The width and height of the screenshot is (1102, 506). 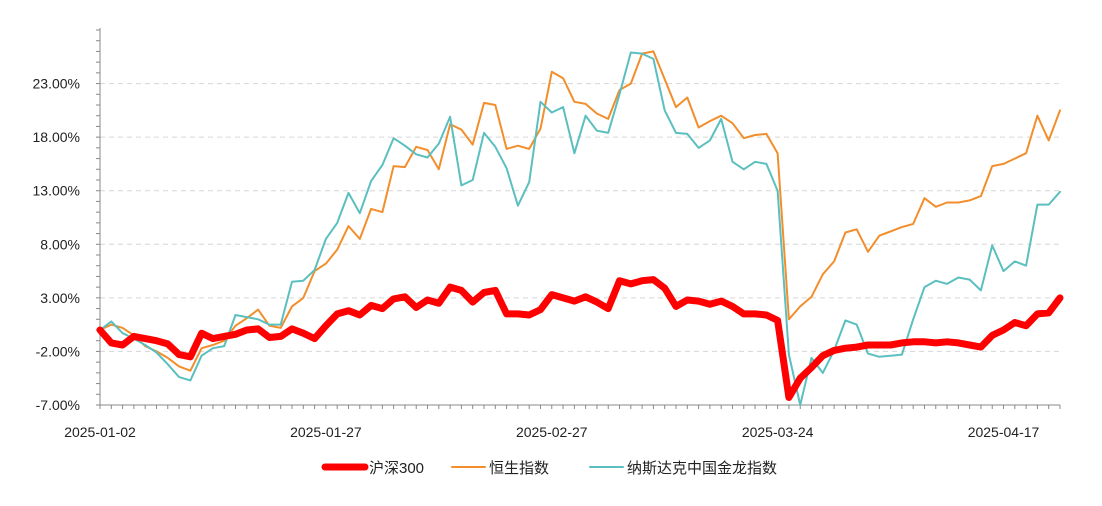 I want to click on x-tick-label: 2025-03-24, so click(x=778, y=432).